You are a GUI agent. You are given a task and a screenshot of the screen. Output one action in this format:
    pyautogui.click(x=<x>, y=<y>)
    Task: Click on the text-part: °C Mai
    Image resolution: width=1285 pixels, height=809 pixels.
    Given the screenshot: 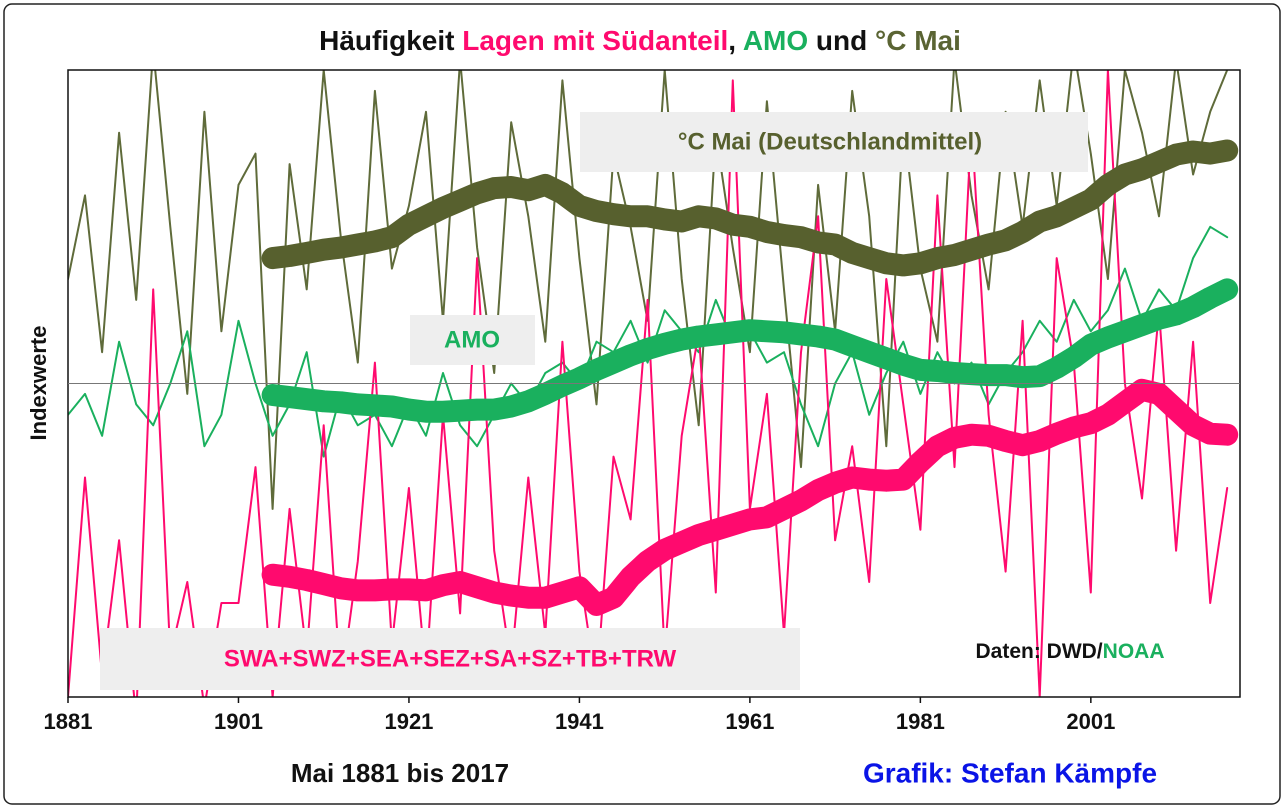 What is the action you would take?
    pyautogui.click(x=918, y=40)
    